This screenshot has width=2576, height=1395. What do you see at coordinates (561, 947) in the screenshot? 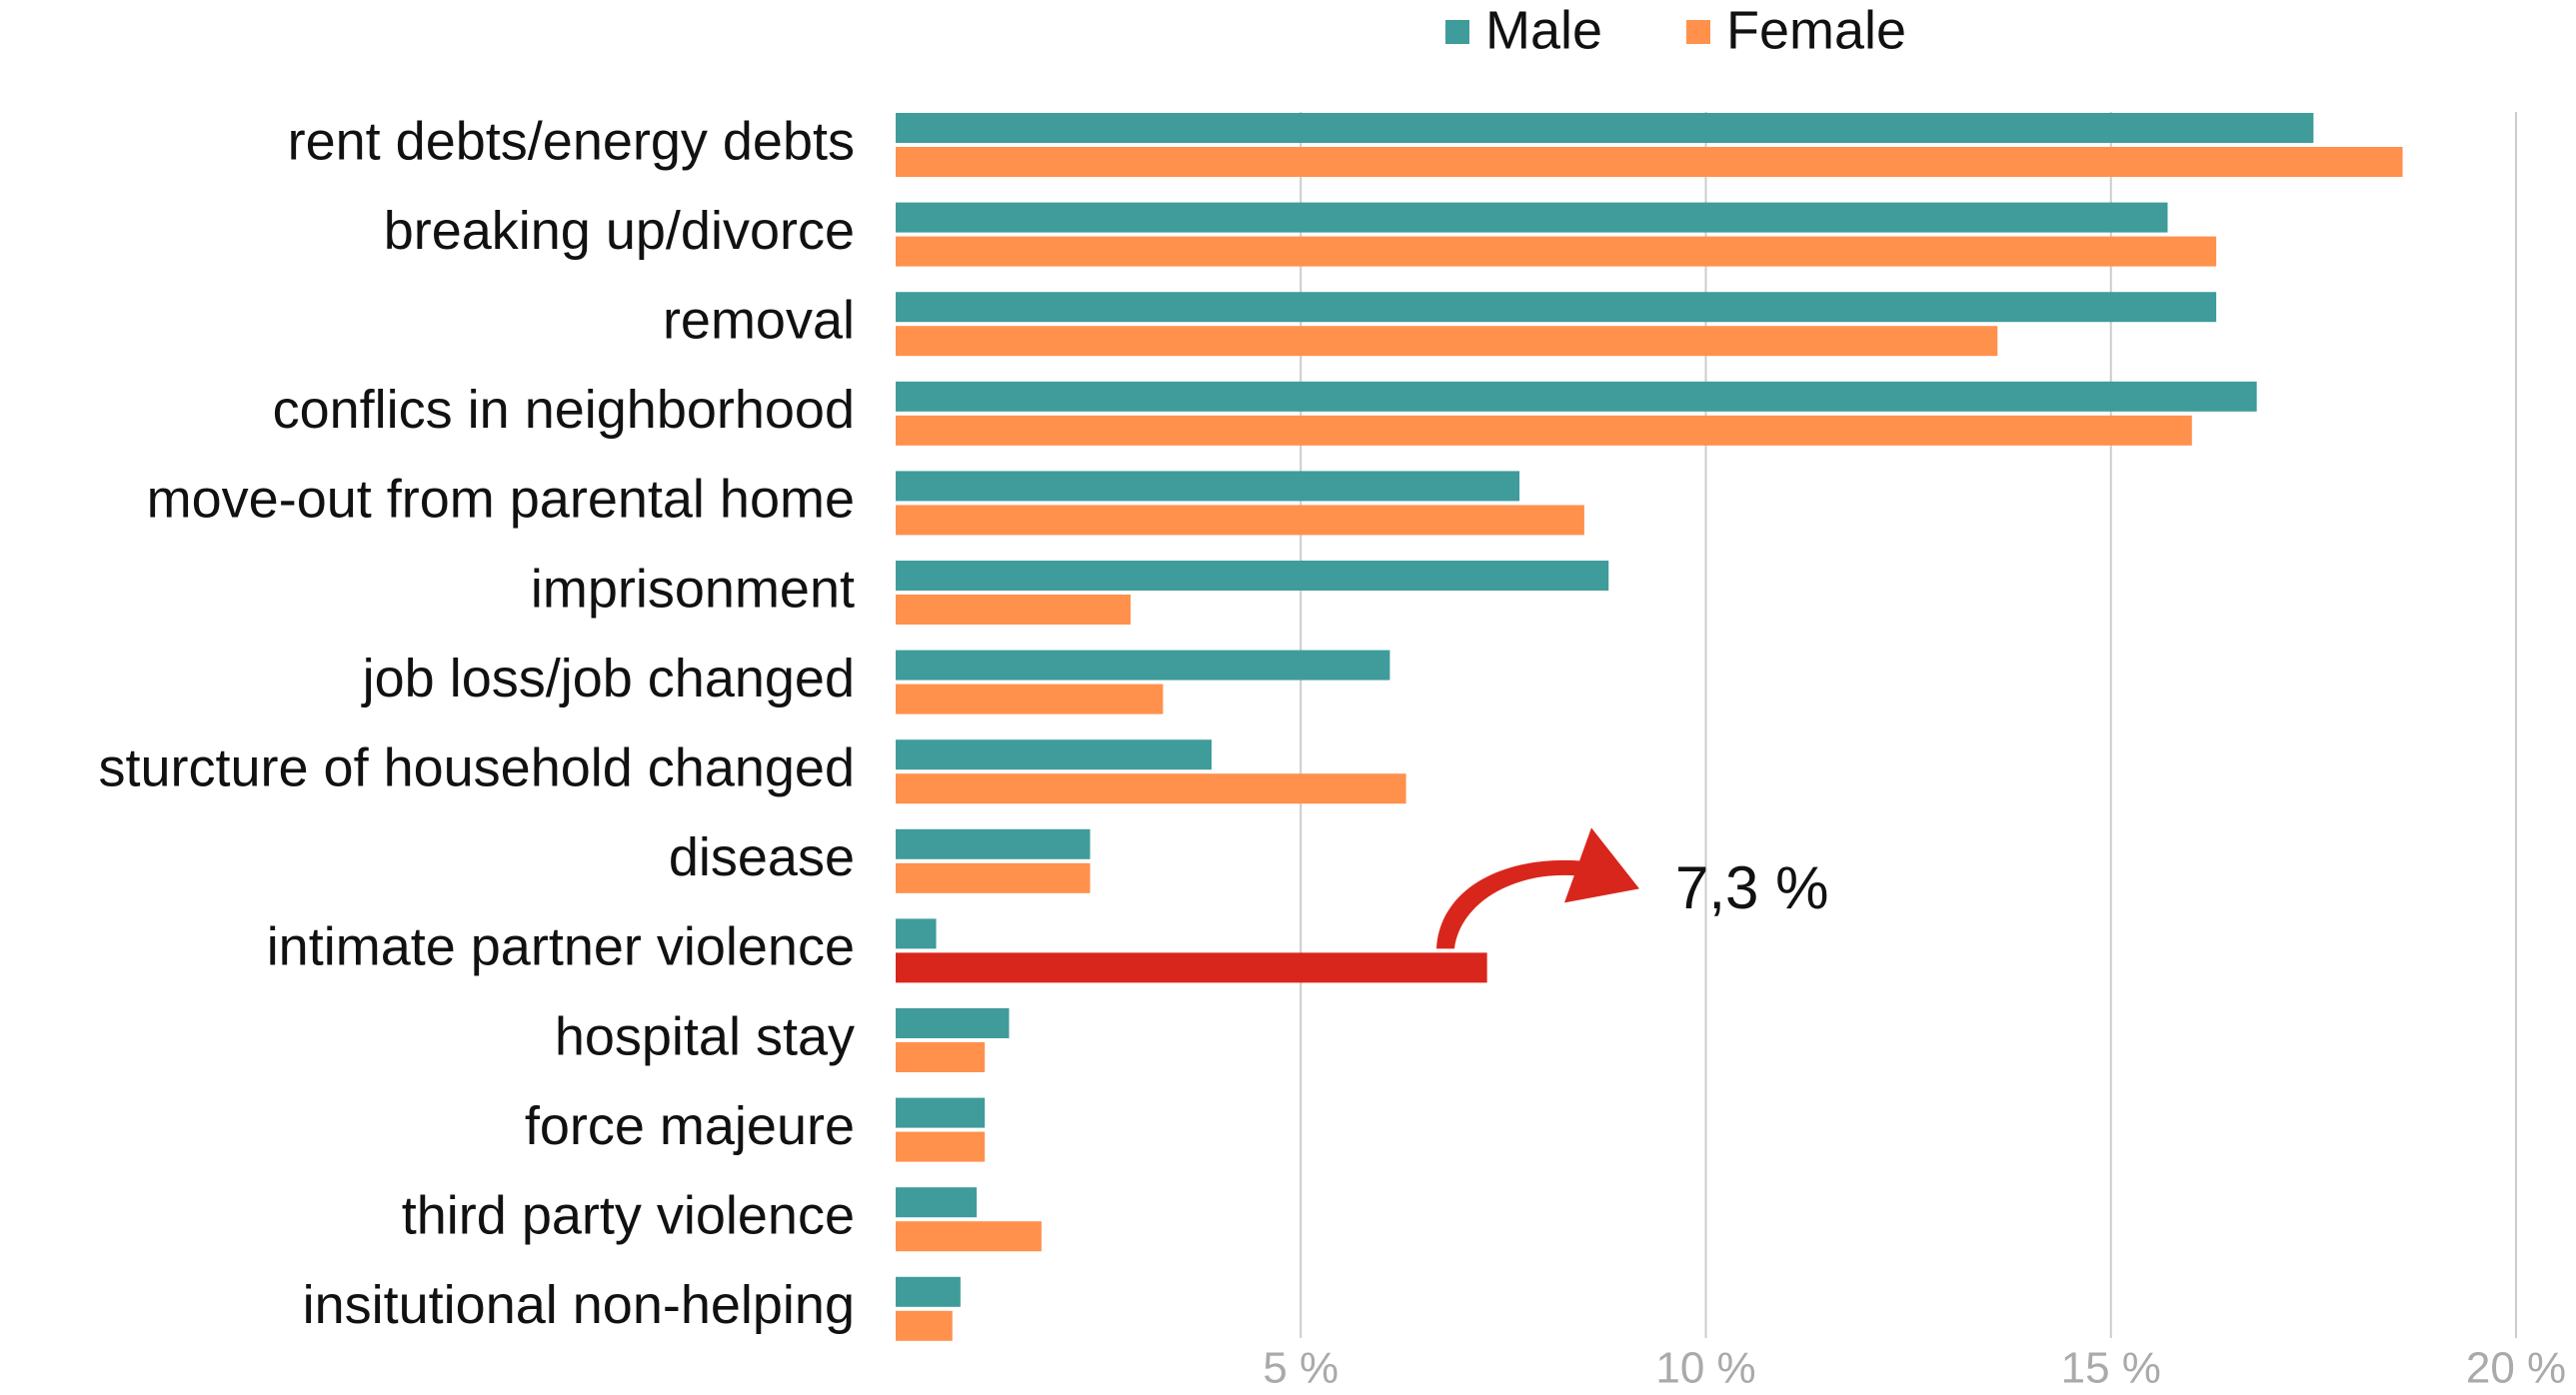
I see `category-label: intimate partner violence` at bounding box center [561, 947].